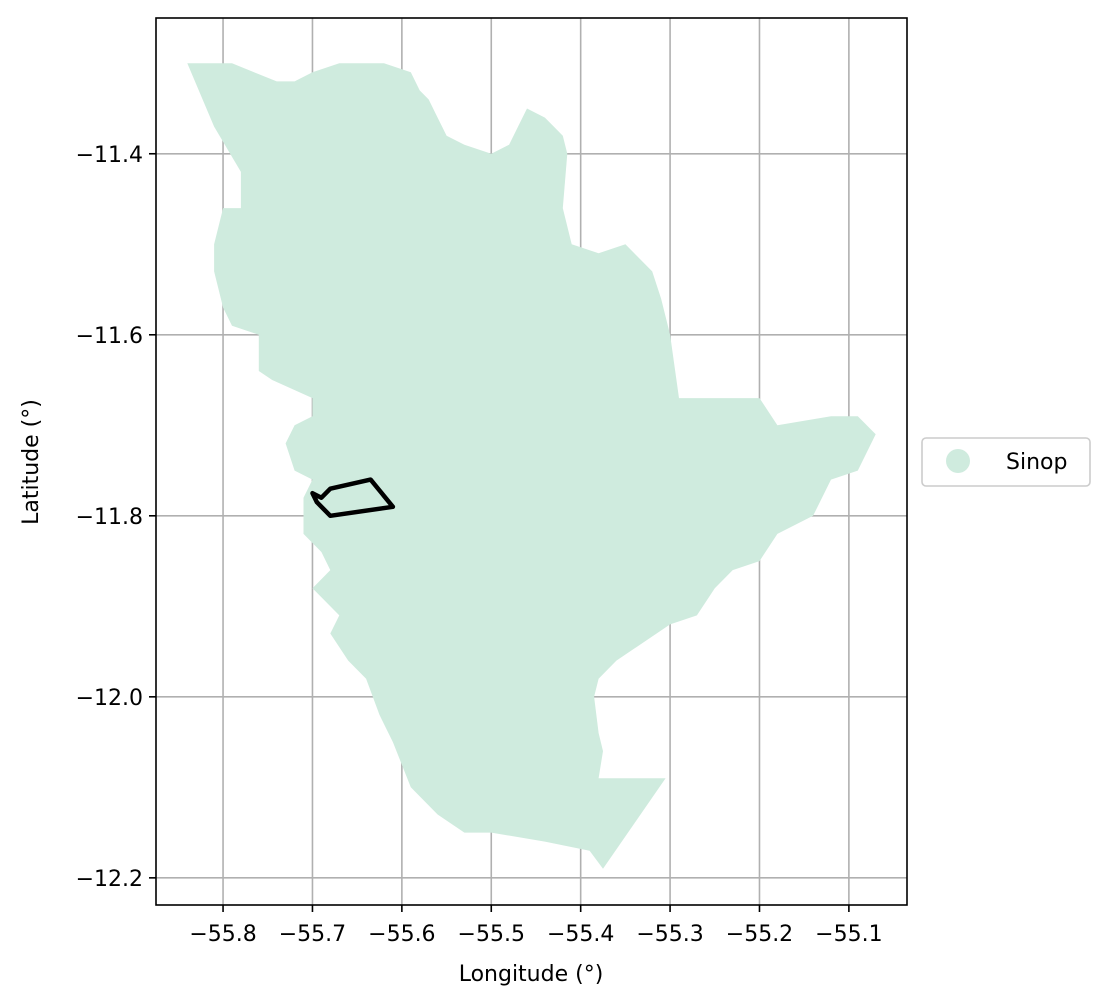 This screenshot has height=1006, width=1110. Describe the element at coordinates (848, 934) in the screenshot. I see `x-tick-label-7: −55.1` at that location.